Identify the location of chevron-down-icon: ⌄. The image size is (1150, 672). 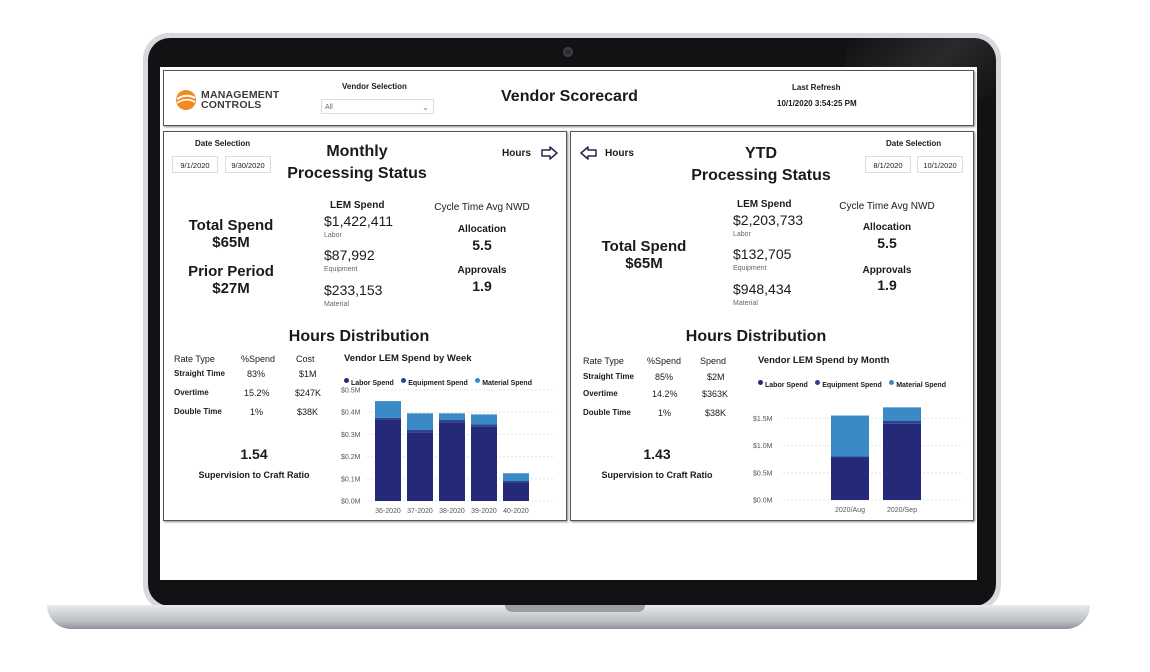
(425, 107).